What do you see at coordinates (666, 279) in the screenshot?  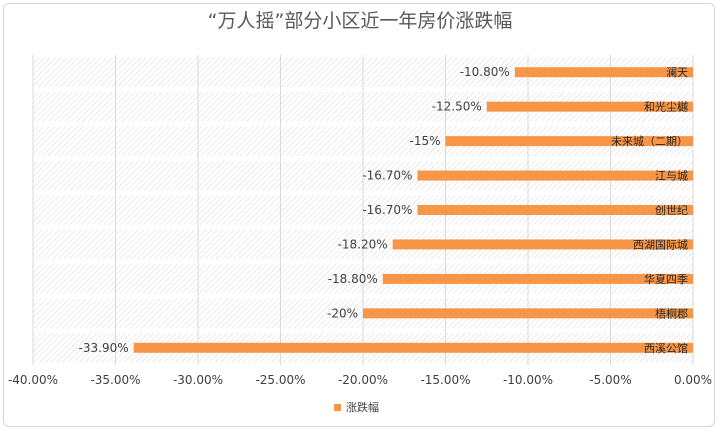 I see `category-label: 华夏四季` at bounding box center [666, 279].